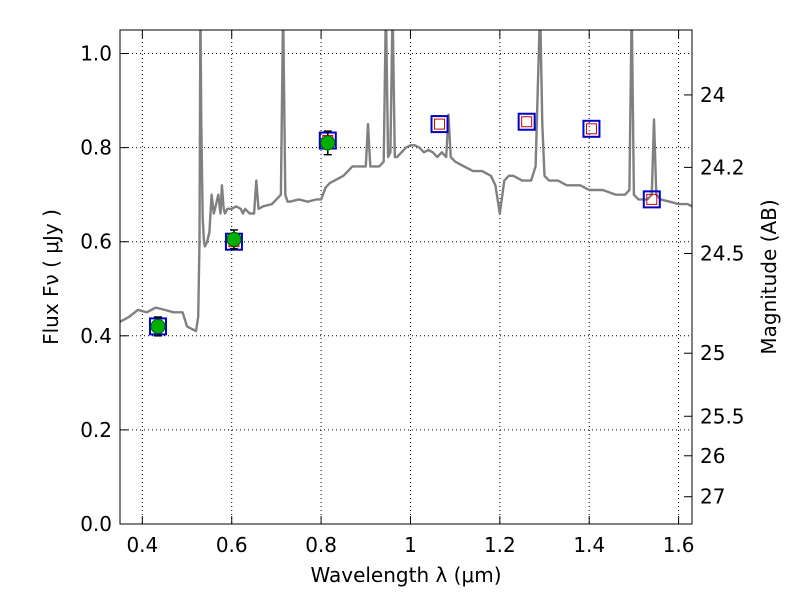 Image resolution: width=800 pixels, height=600 pixels. What do you see at coordinates (714, 296) in the screenshot?
I see `y-axis-right: 24 24.2 24.5 25 25.5 26 27` at bounding box center [714, 296].